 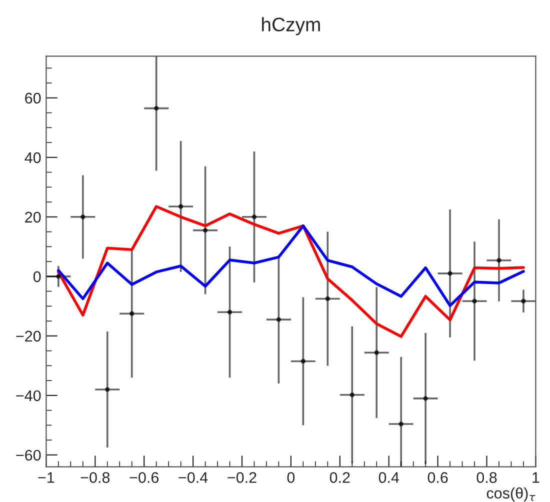 What do you see at coordinates (33, 98) in the screenshot?
I see `y-tick-label: 60` at bounding box center [33, 98].